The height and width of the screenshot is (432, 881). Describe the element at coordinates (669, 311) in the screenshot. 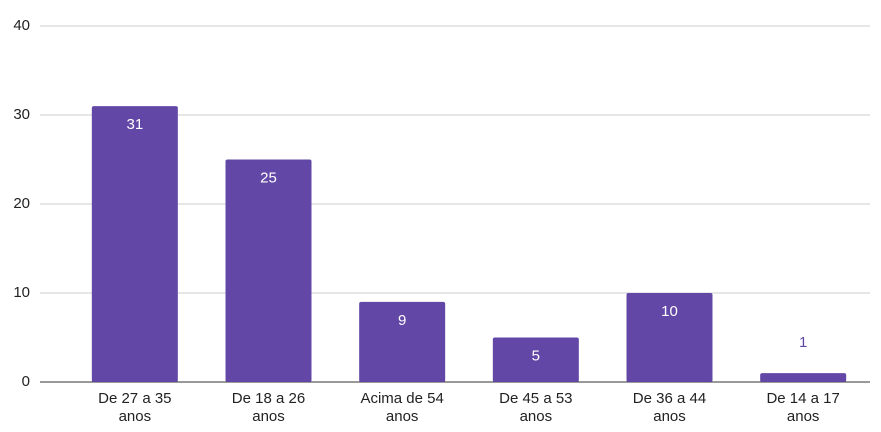

I see `data-label: 10` at that location.